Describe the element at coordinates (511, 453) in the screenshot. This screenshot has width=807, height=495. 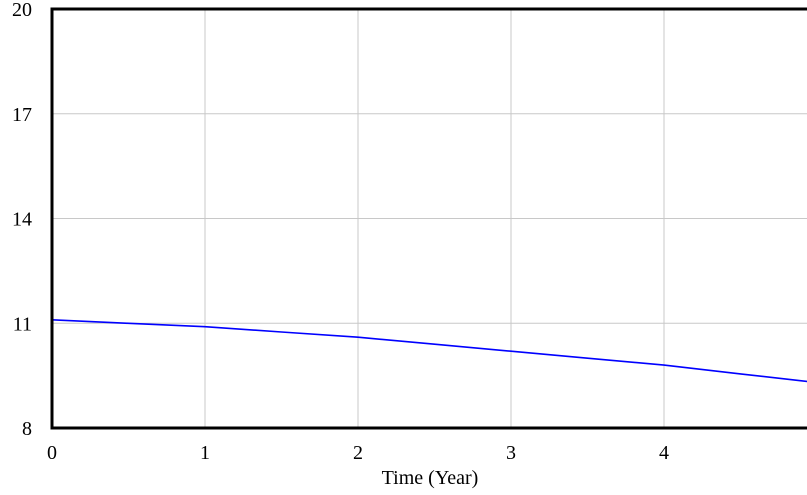
I see `x-tick-label: 3` at that location.